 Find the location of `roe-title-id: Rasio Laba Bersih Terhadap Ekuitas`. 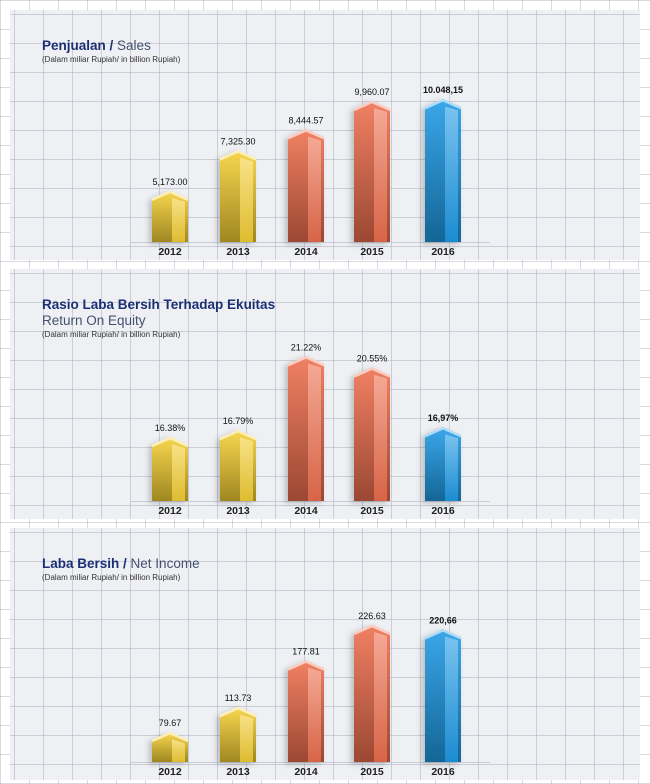

roe-title-id: Rasio Laba Bersih Terhadap Ekuitas is located at coordinates (159, 304).